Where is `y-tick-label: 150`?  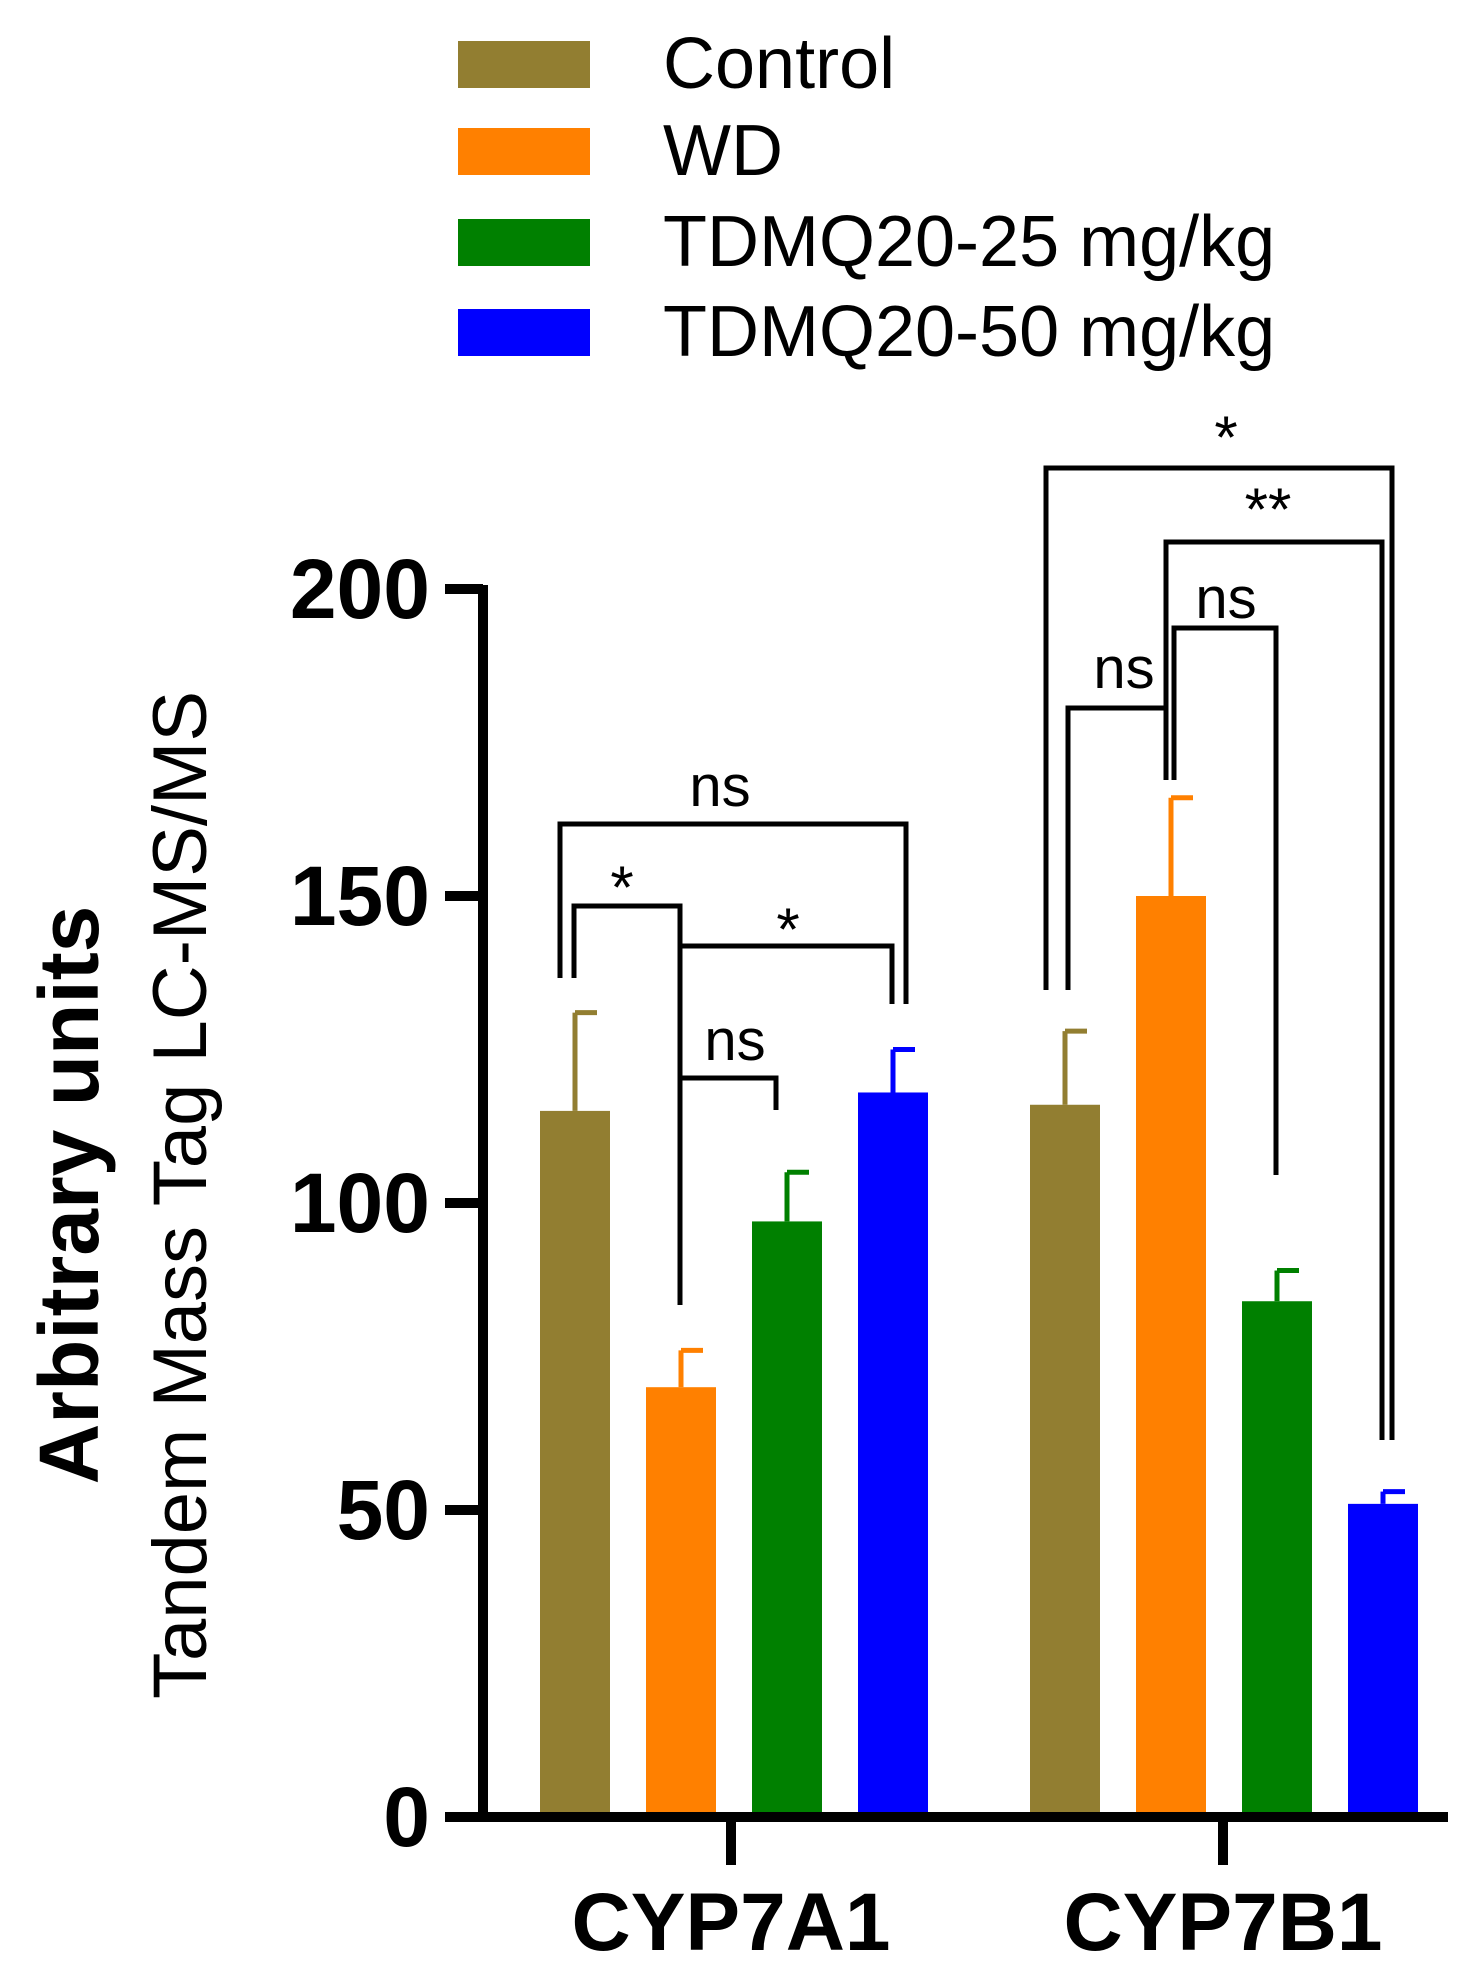 y-tick-label: 150 is located at coordinates (360, 896).